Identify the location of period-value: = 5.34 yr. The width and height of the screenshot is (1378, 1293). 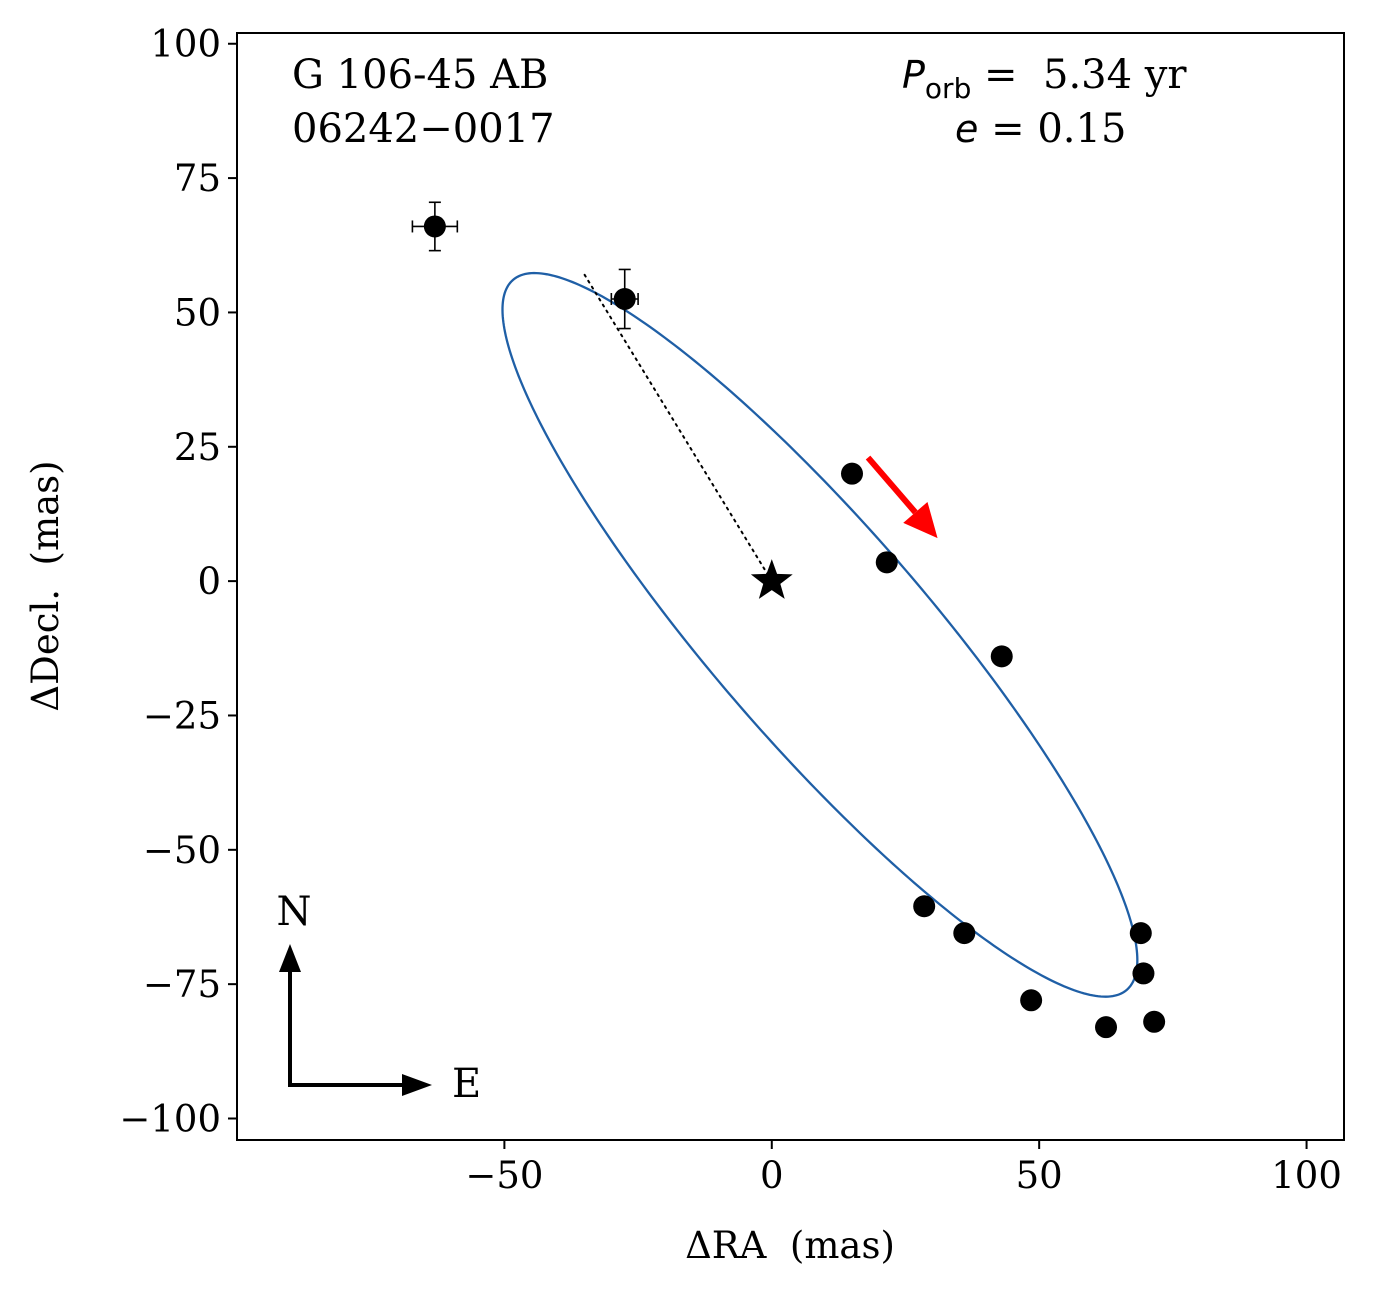
(1079, 75).